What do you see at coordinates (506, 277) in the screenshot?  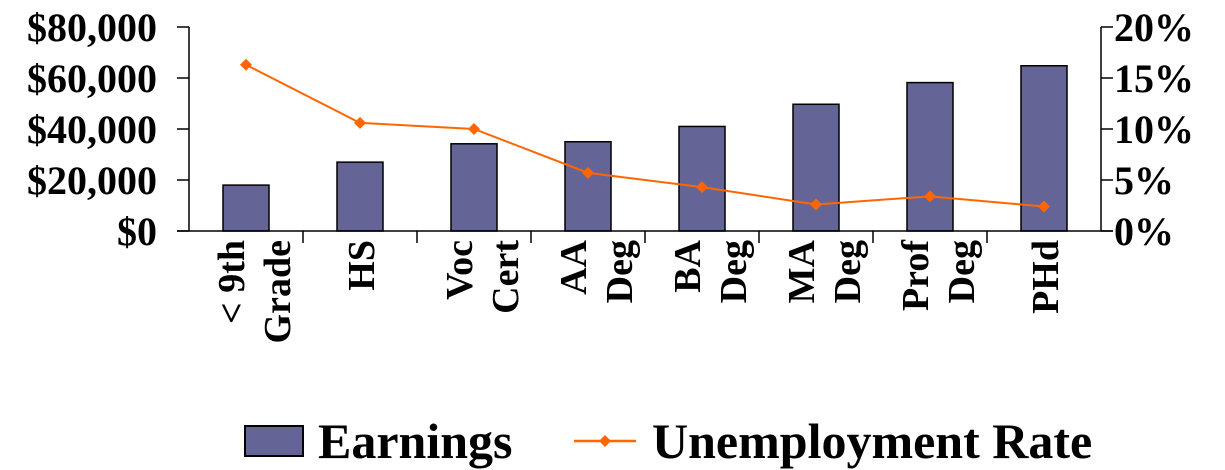 I see `category-label-2-1: Cert` at bounding box center [506, 277].